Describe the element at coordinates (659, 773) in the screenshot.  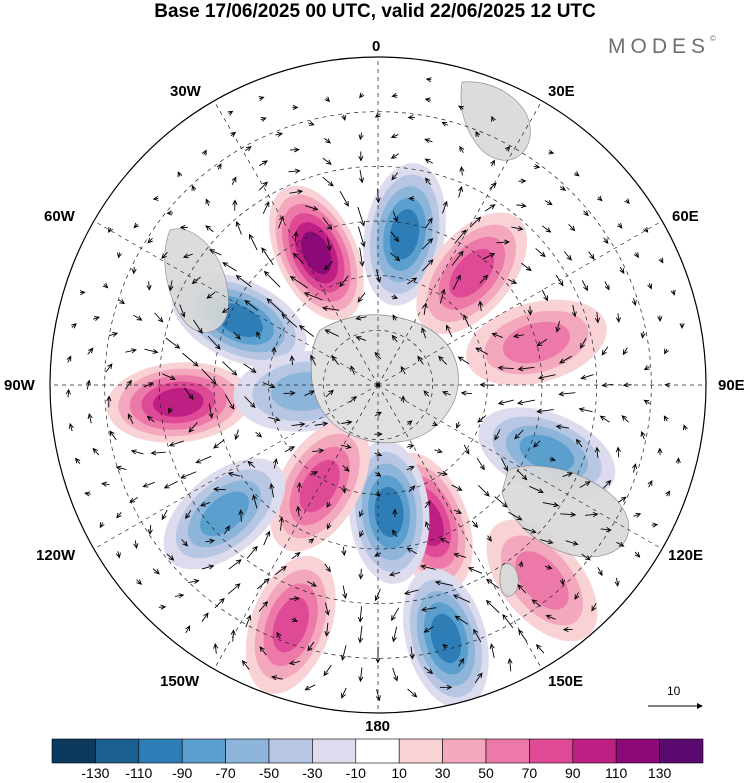
I see `colorbar-tick-label: 130` at that location.